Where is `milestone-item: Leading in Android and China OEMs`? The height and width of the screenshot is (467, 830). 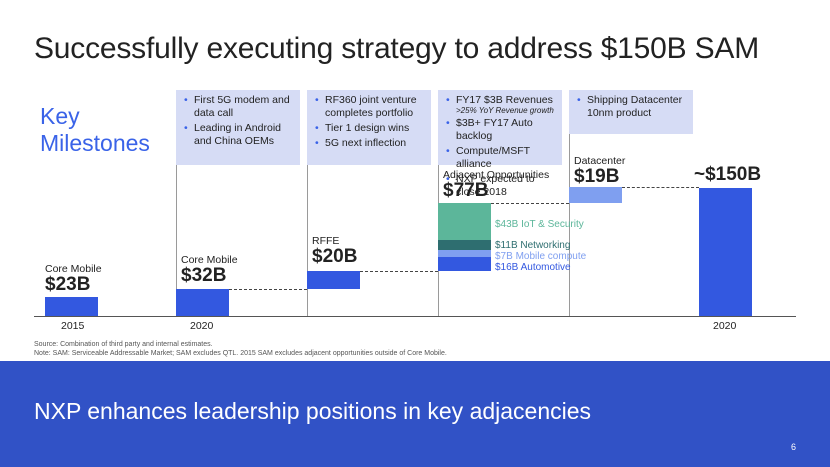
milestone-item: Leading in Android and China OEMs is located at coordinates (240, 135).